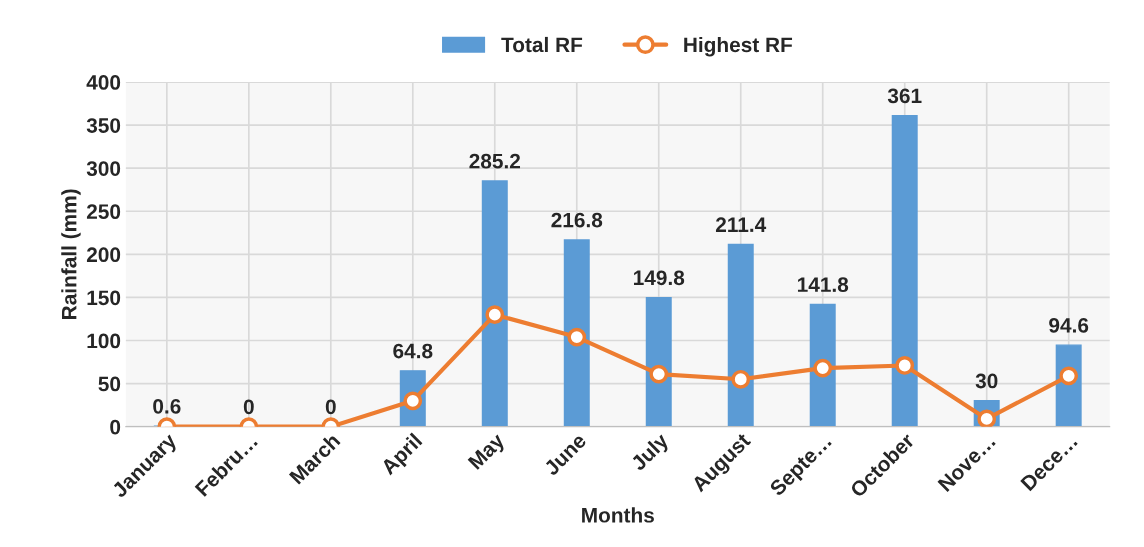 The image size is (1144, 547). Describe the element at coordinates (904, 96) in the screenshot. I see `data-label: 361` at that location.